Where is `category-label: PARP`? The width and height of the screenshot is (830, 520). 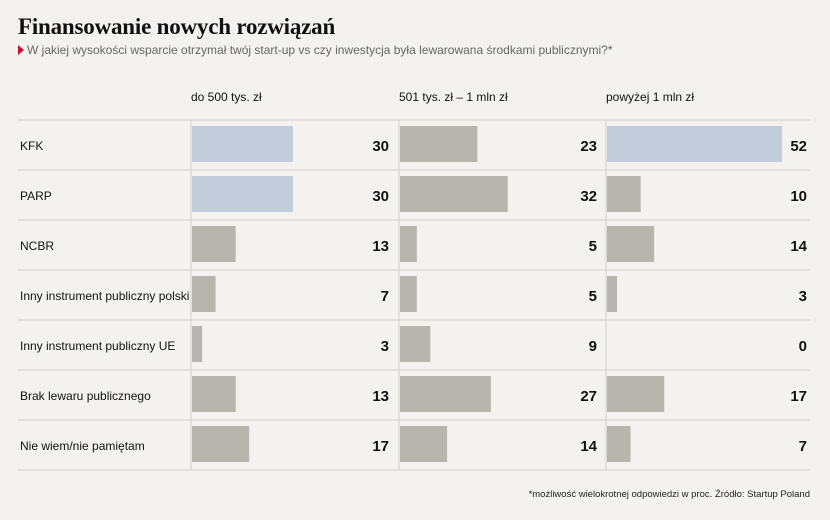
category-label: PARP is located at coordinates (36, 196).